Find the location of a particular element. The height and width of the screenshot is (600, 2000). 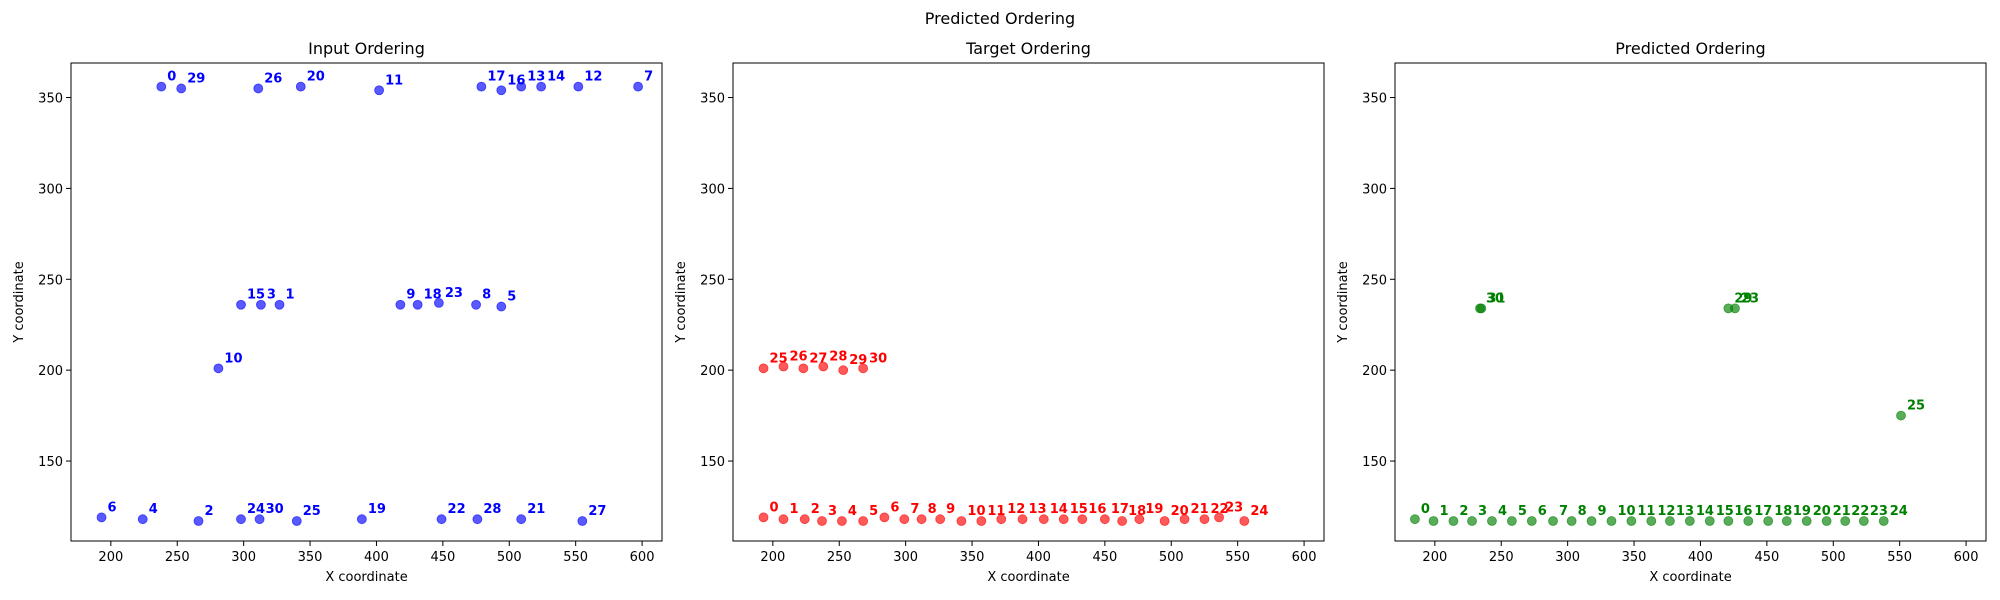

point-label: 17 is located at coordinates (1120, 509).